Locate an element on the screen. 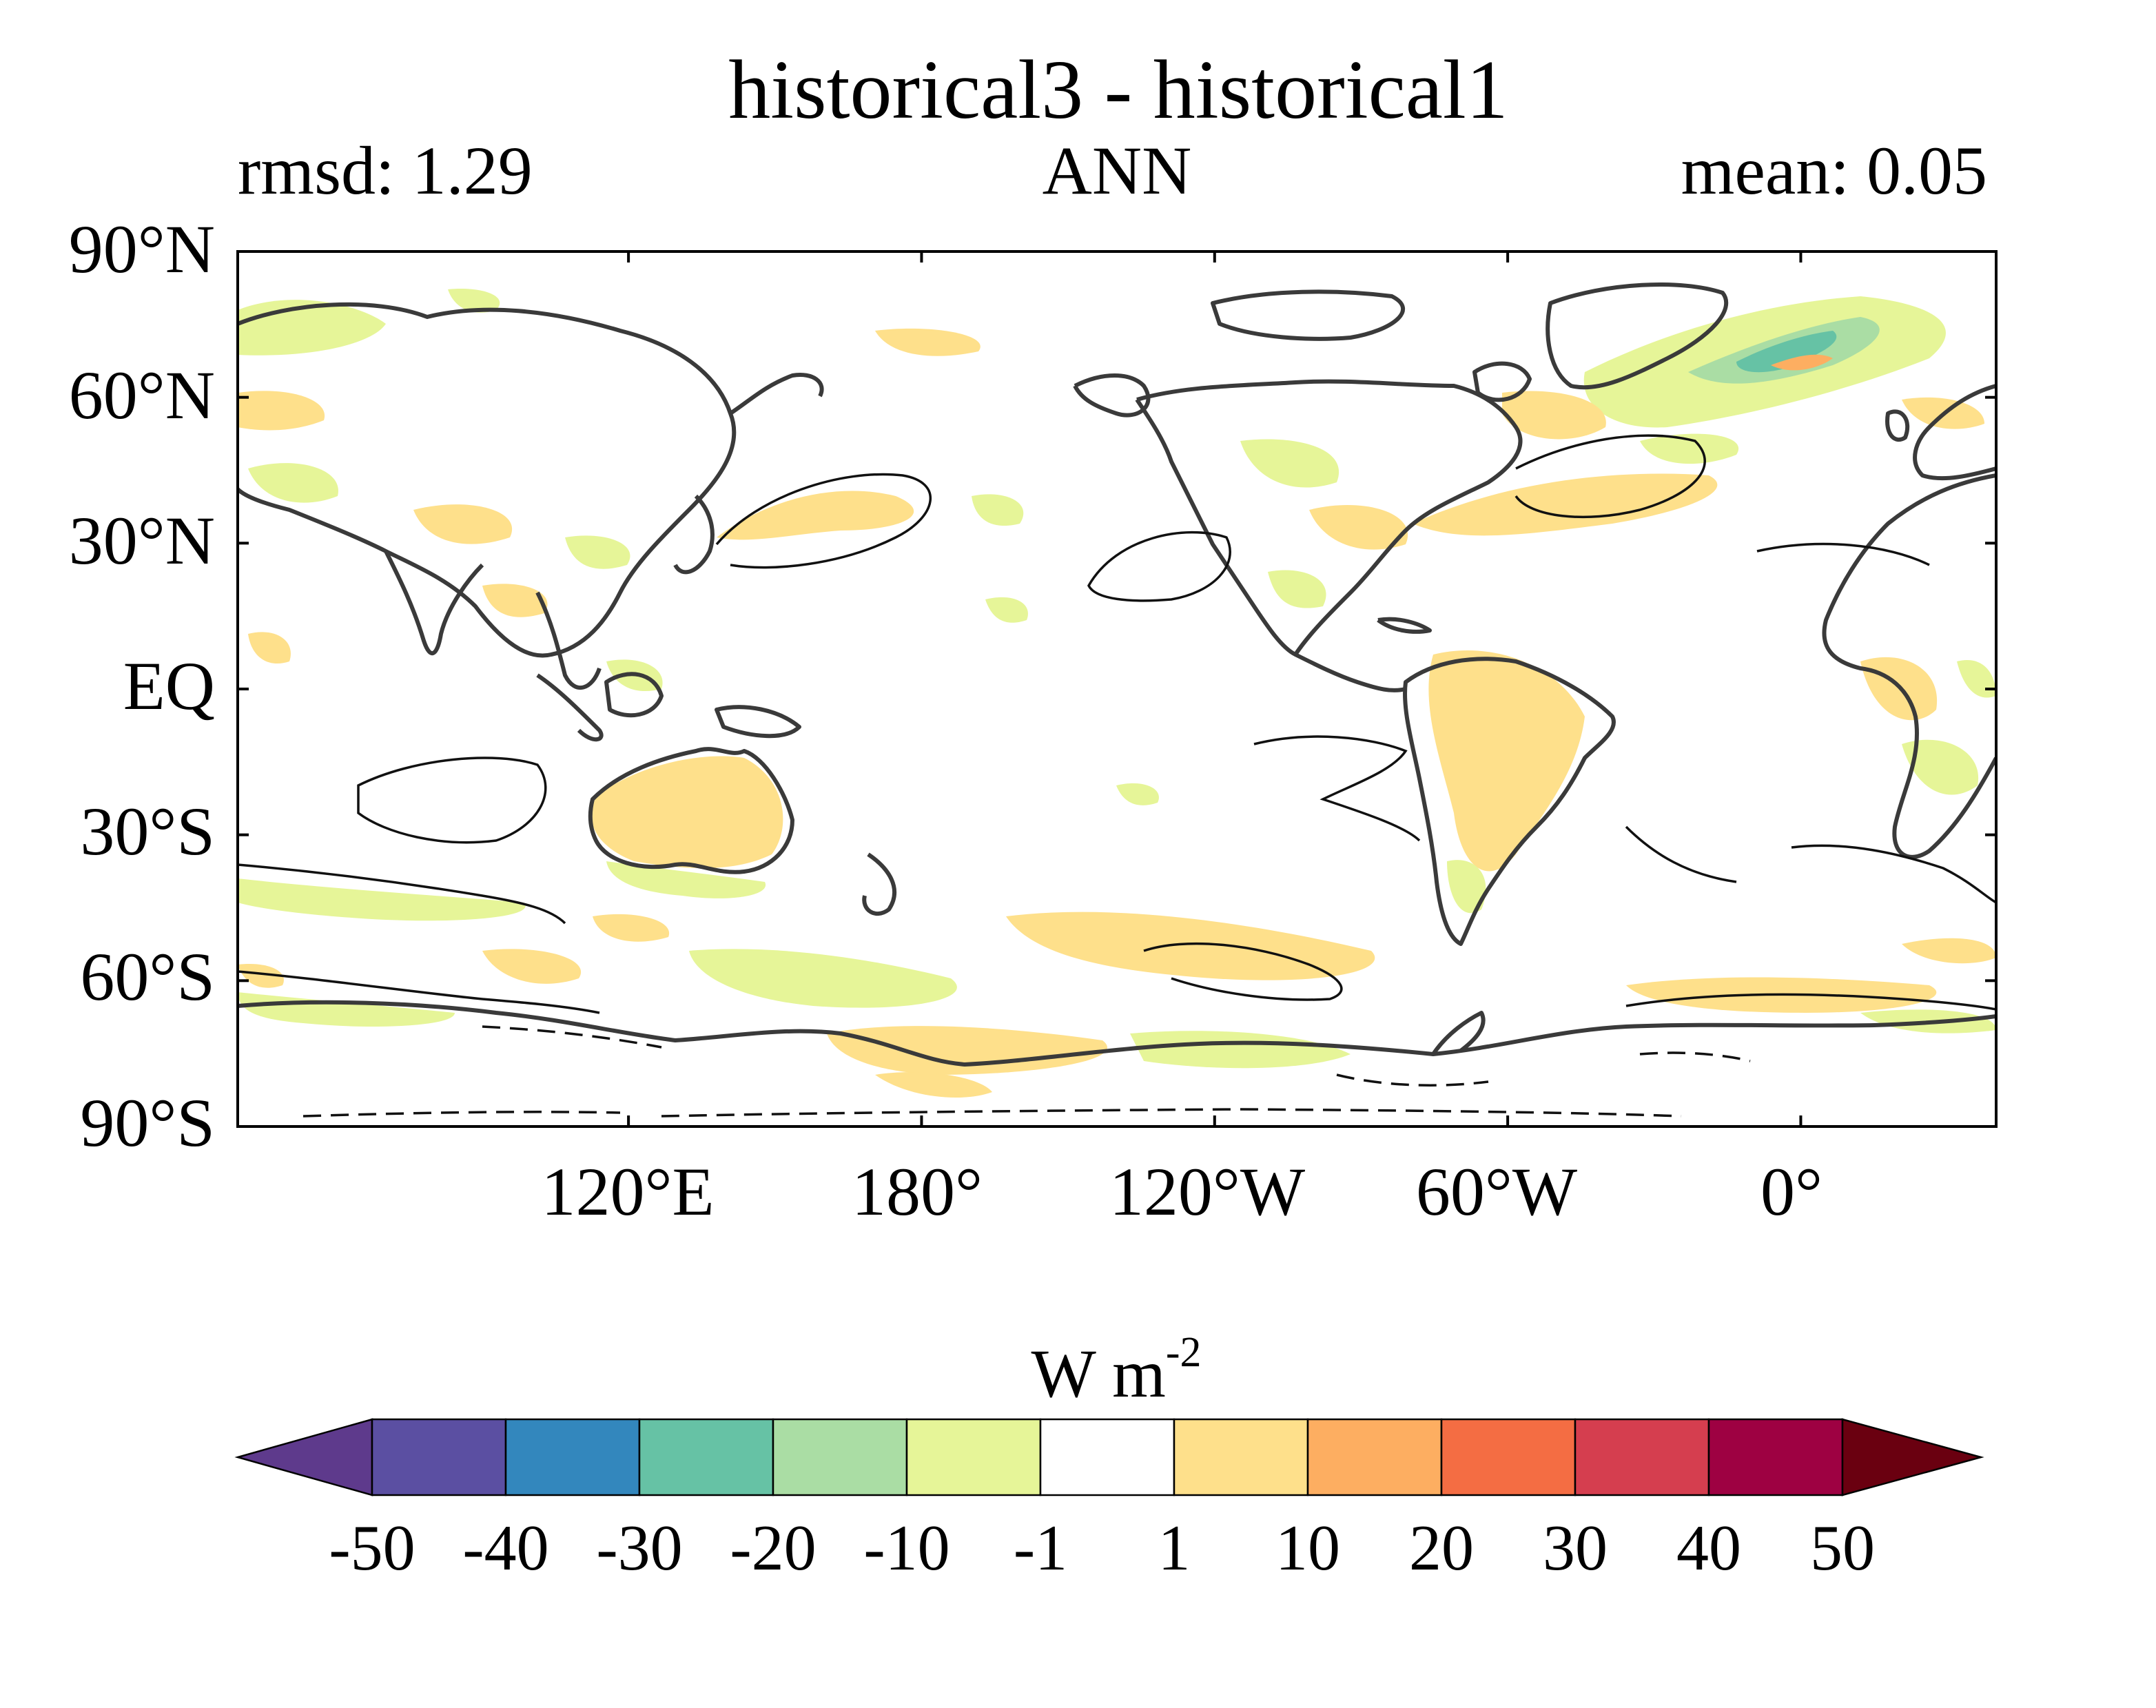 Image resolution: width=2156 pixels, height=1708 pixels. coastline-australia is located at coordinates (691, 810).